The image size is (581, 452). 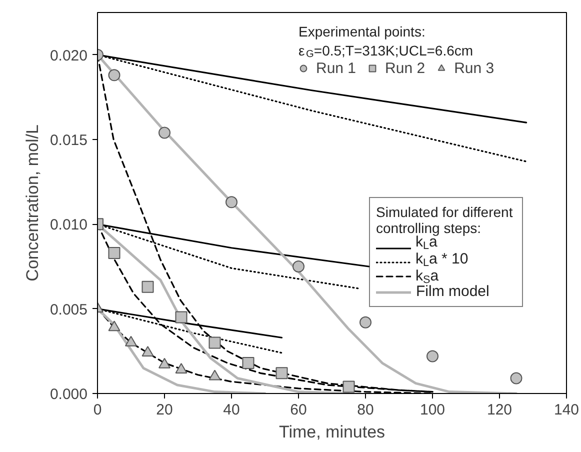 What do you see at coordinates (332, 432) in the screenshot?
I see `x-axis-title: Time, minutes` at bounding box center [332, 432].